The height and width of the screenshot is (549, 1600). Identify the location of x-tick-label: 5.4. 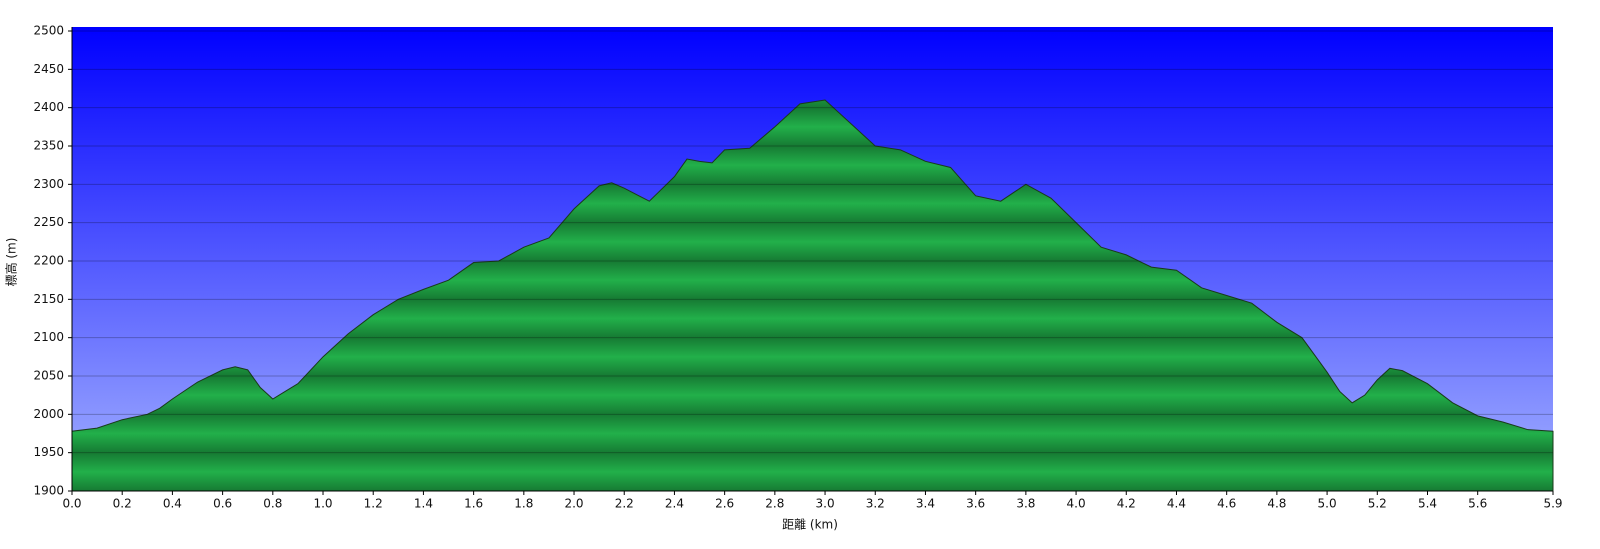
(1427, 504).